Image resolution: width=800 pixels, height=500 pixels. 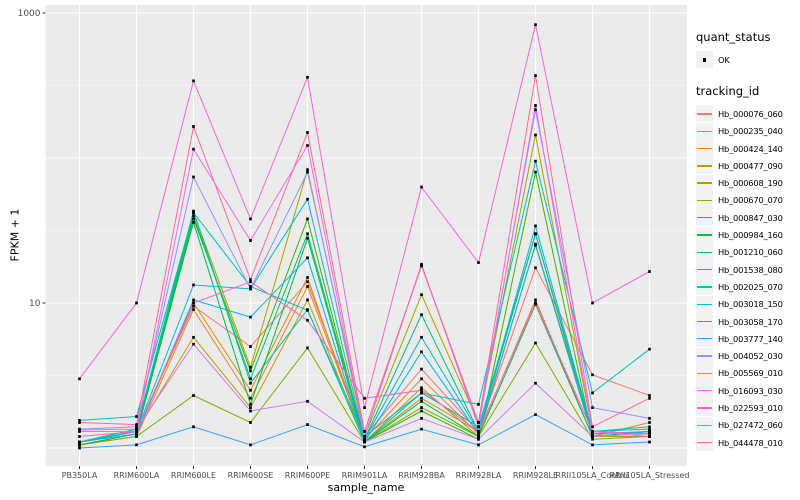 I want to click on legend-entry-Hb_003058_170: Hb_003058_170, so click(x=748, y=321).